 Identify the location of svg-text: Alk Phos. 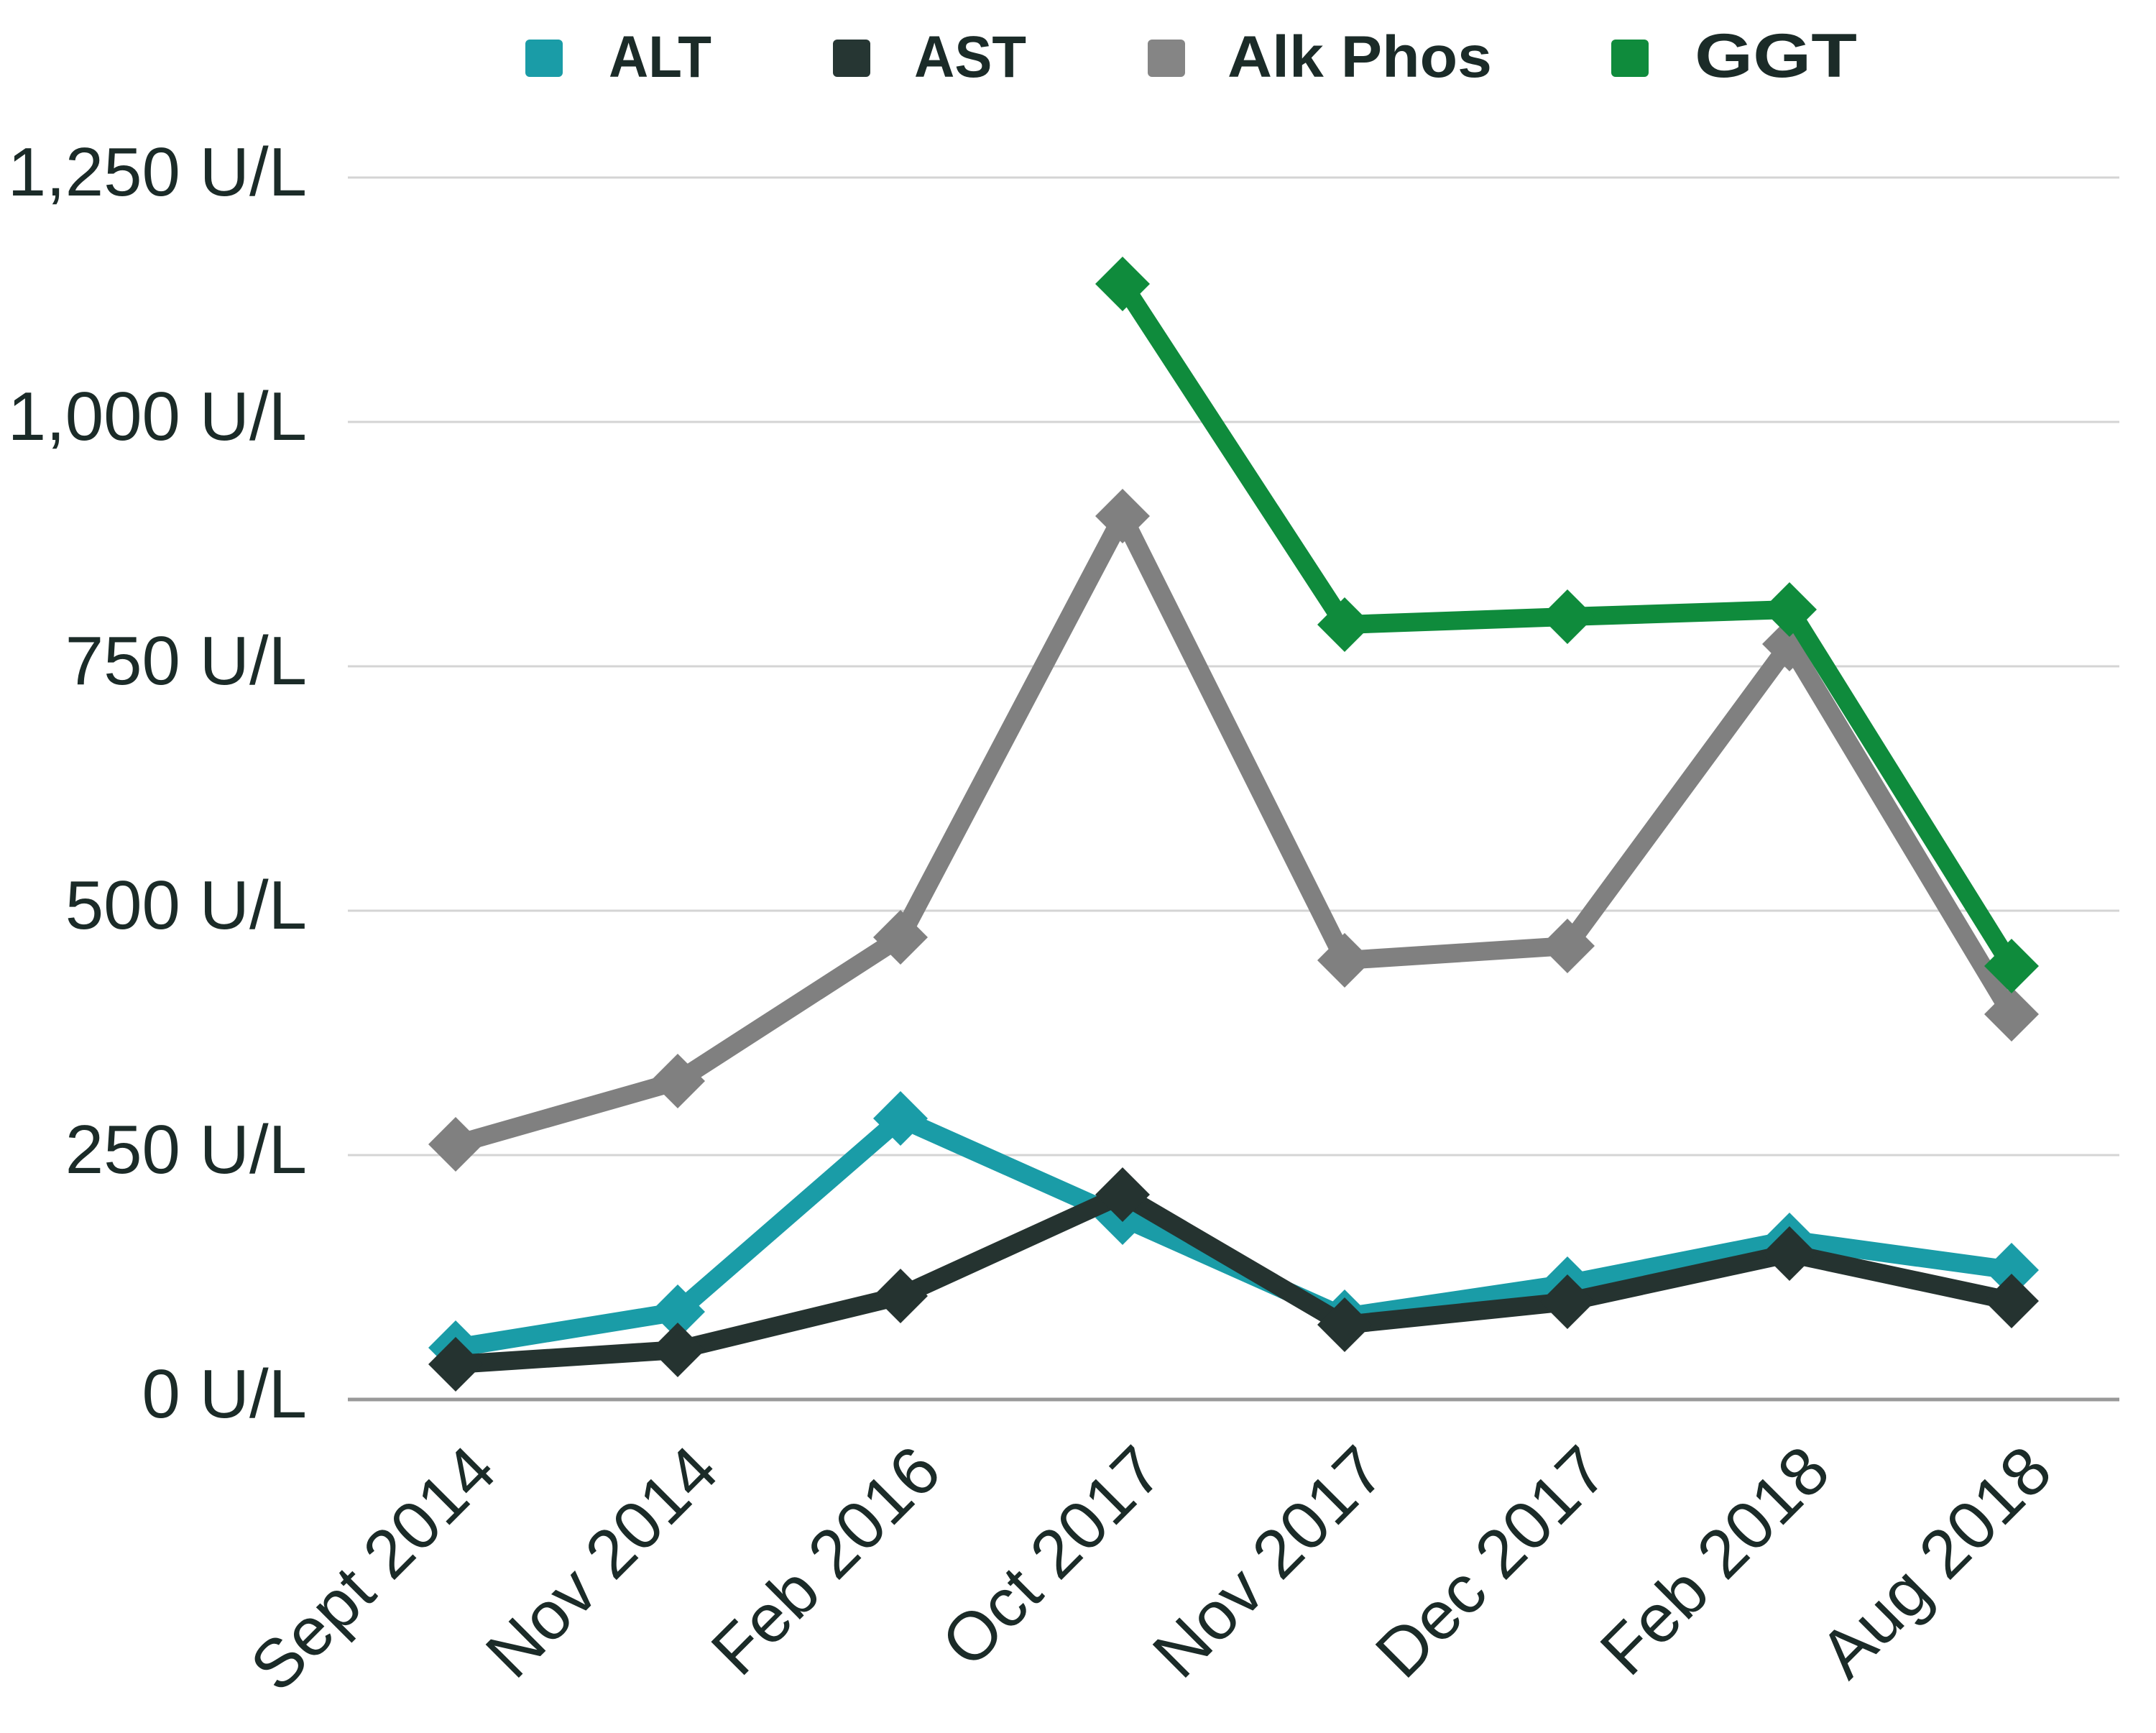
(1359, 57).